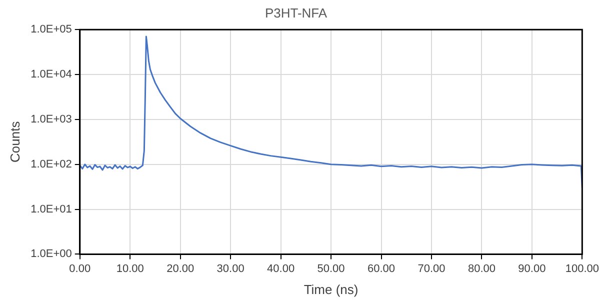 The height and width of the screenshot is (302, 602). Describe the element at coordinates (51, 164) in the screenshot. I see `y-tick-label: 1.0E+02` at that location.